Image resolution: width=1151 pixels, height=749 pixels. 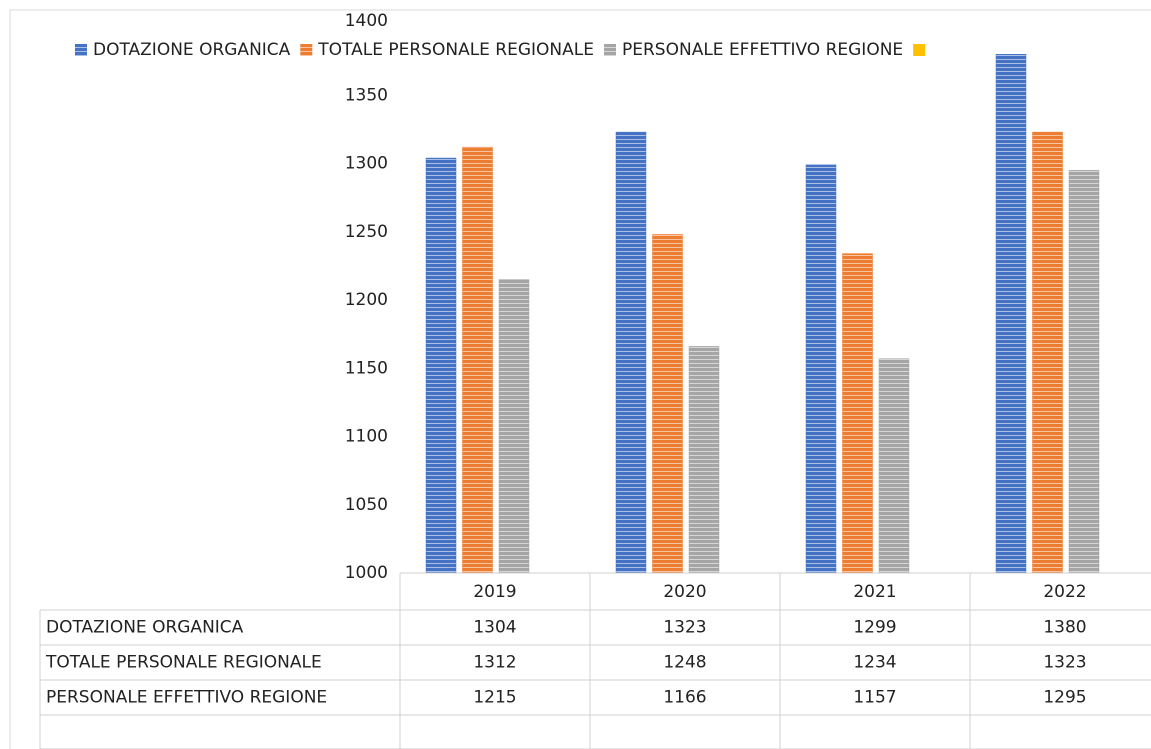 What do you see at coordinates (874, 592) in the screenshot?
I see `x-tick-label: 2021` at bounding box center [874, 592].